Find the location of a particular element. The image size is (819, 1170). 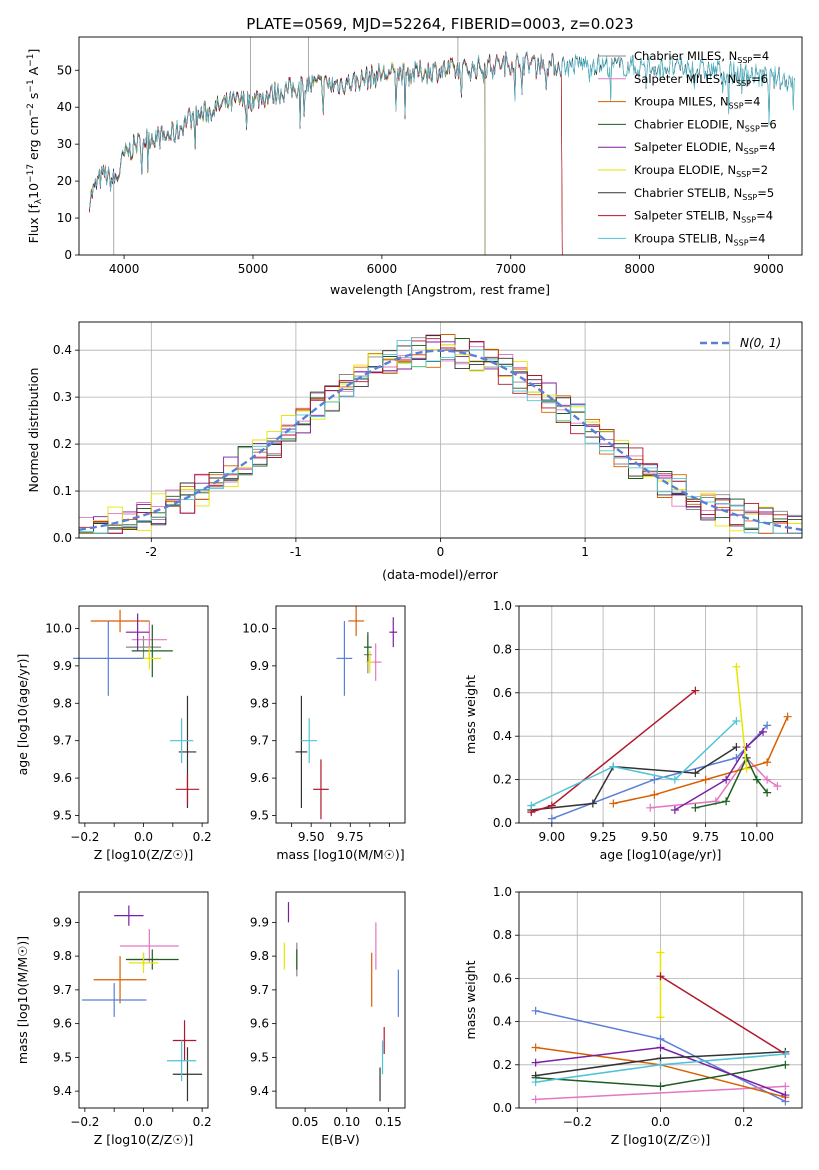

y-axis-label: age [log10(age/yr)] is located at coordinates (22, 715).